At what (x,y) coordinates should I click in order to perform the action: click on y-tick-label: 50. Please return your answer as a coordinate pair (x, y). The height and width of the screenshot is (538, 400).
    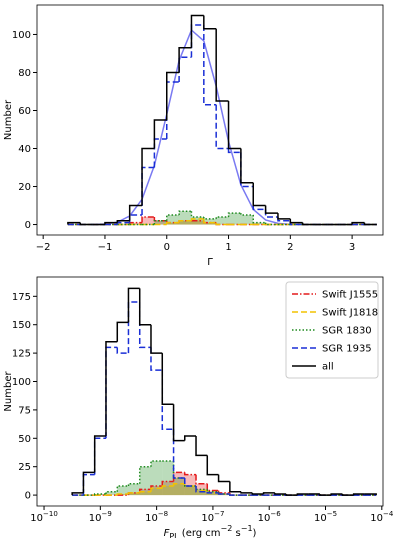
    Looking at the image, I should click on (24, 439).